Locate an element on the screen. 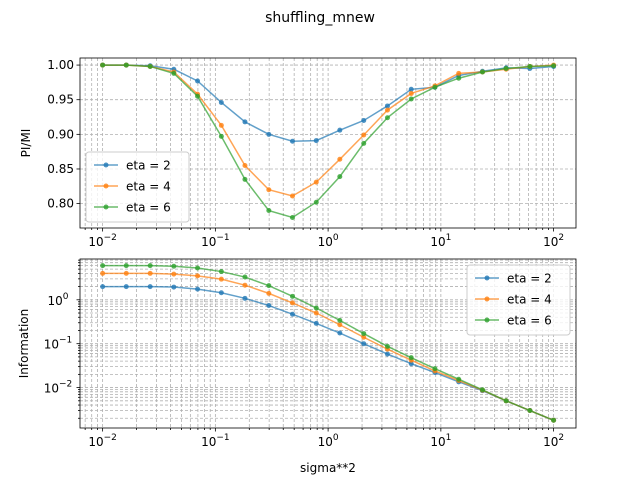  y-axis-label: PI/MI is located at coordinates (26, 143).